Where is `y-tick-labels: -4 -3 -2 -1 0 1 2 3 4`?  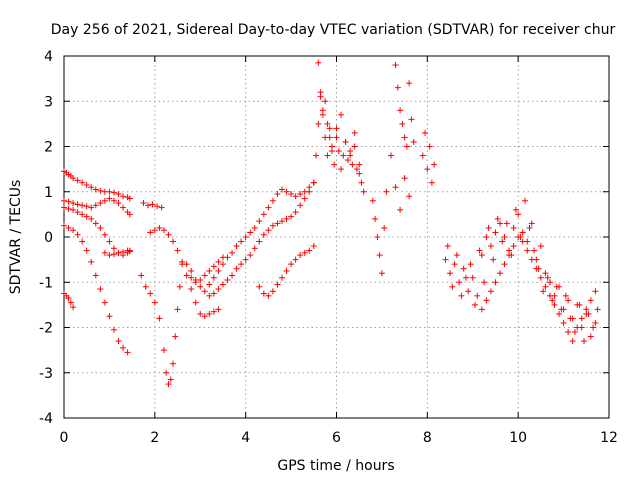 y-tick-labels: -4 -3 -2 -1 0 1 2 3 4 is located at coordinates (46, 238).